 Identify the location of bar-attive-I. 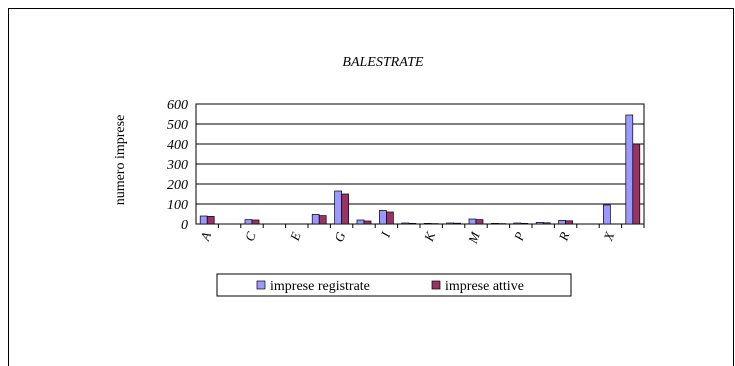
(390, 218).